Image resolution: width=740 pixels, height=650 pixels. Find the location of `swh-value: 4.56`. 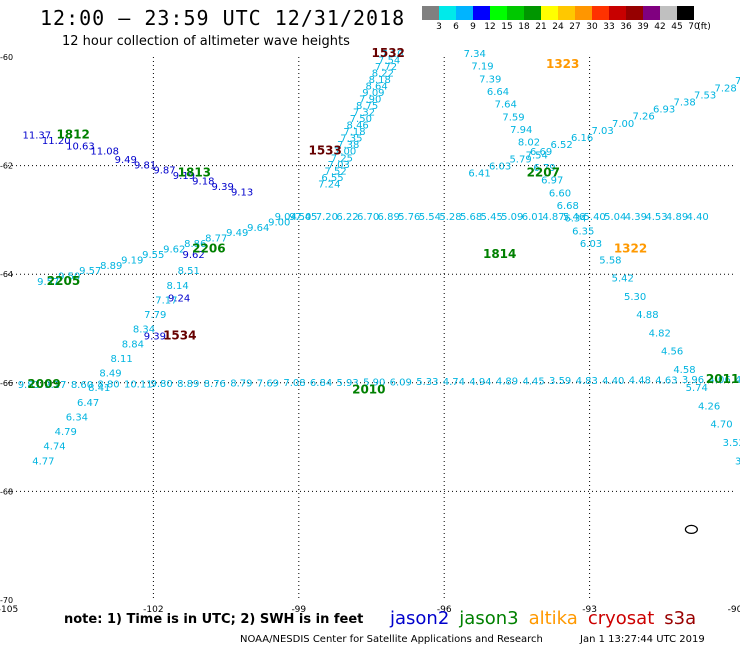

swh-value: 4.56 is located at coordinates (672, 352).